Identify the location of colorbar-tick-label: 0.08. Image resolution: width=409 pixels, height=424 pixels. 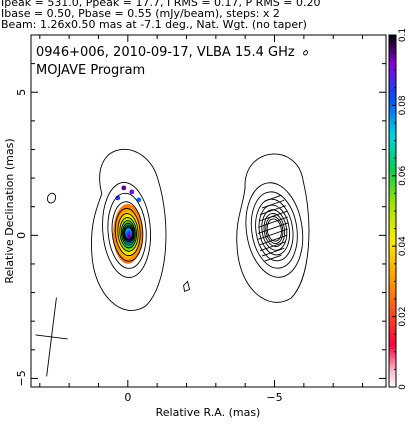
(403, 105).